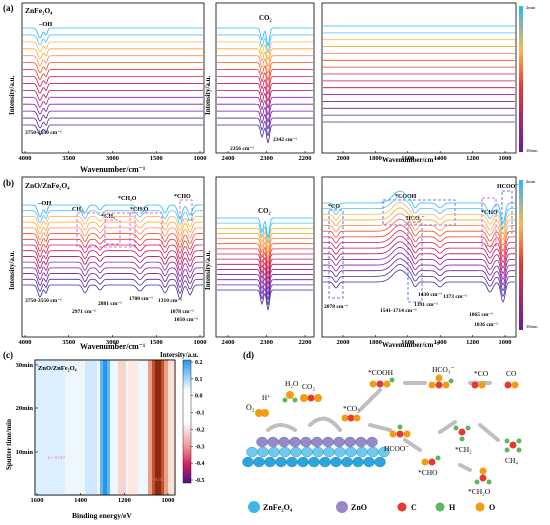  What do you see at coordinates (265, 257) in the screenshot?
I see `panel-b-mid-axes` at bounding box center [265, 257].